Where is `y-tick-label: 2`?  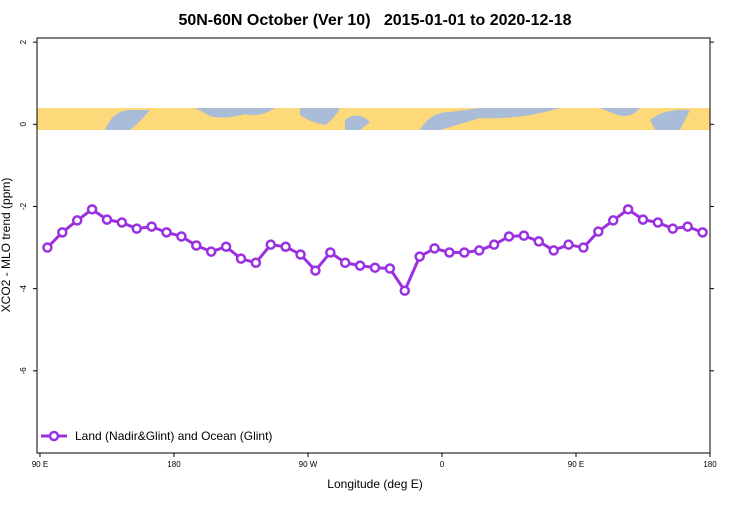 y-tick-label: 2 is located at coordinates (23, 41).